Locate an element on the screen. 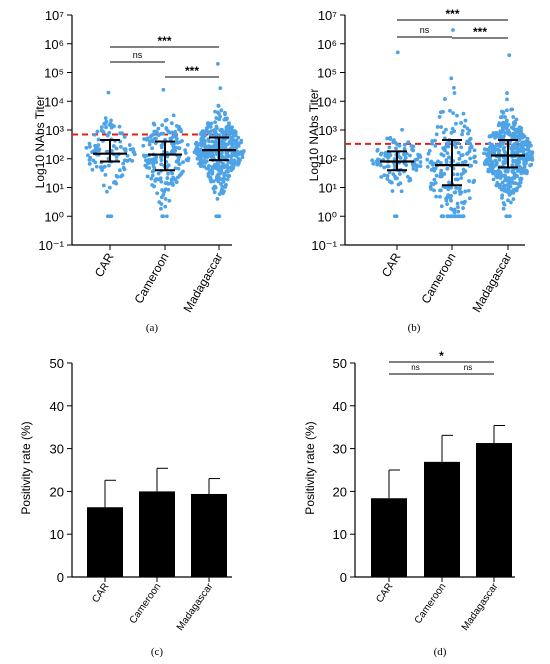  panel-d-plot: 0 10 20 30 40 50 CAR Cameroon Madagascar * ns ns is located at coordinates (424, 491).